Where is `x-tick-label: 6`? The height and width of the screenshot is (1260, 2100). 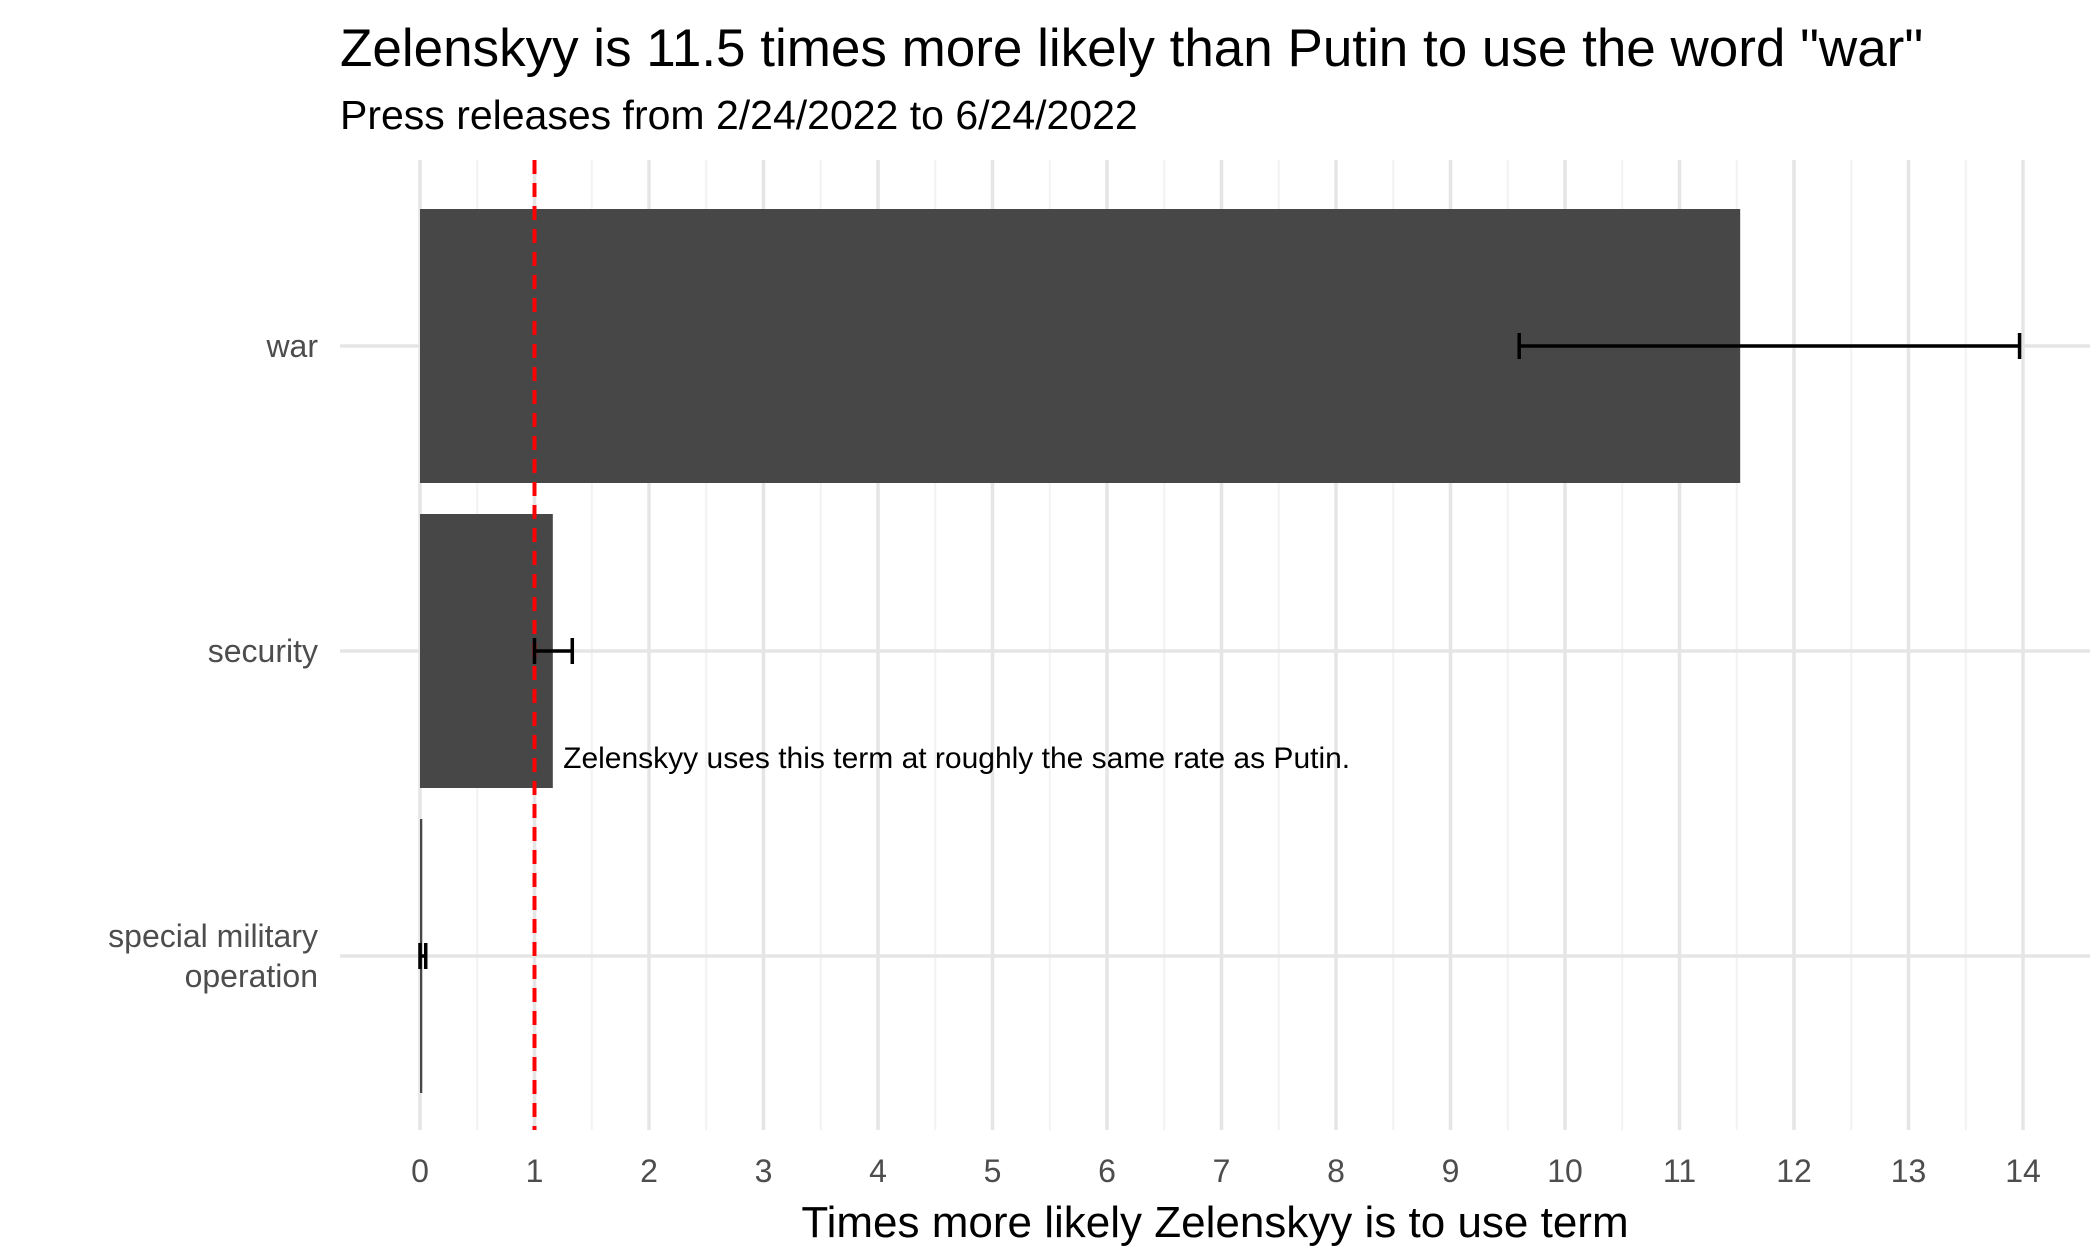 x-tick-label: 6 is located at coordinates (1107, 1171).